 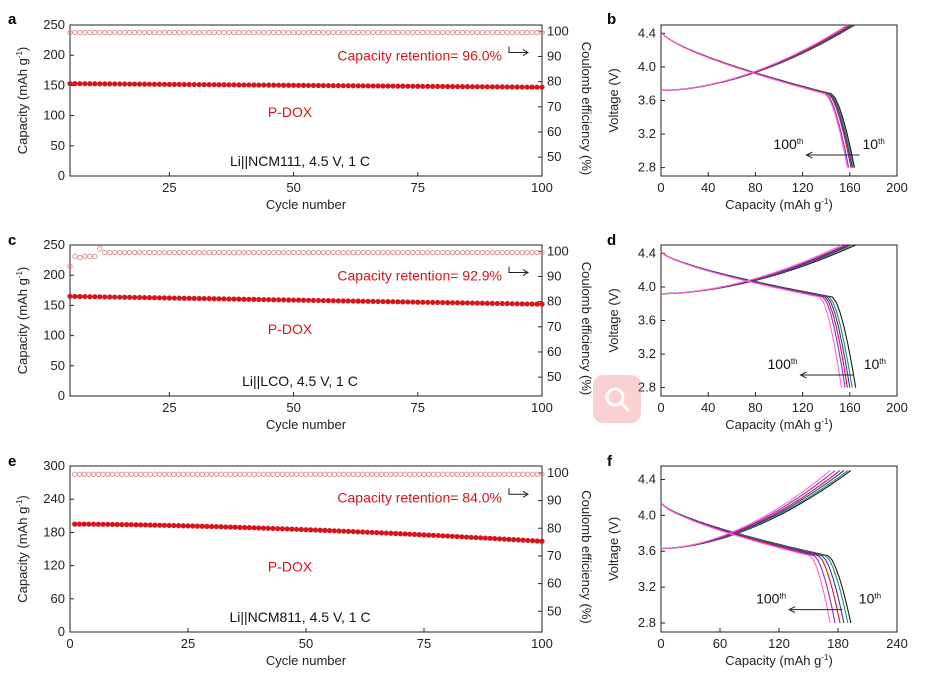 What do you see at coordinates (58, 365) in the screenshot?
I see `y-tick-label: 50` at bounding box center [58, 365].